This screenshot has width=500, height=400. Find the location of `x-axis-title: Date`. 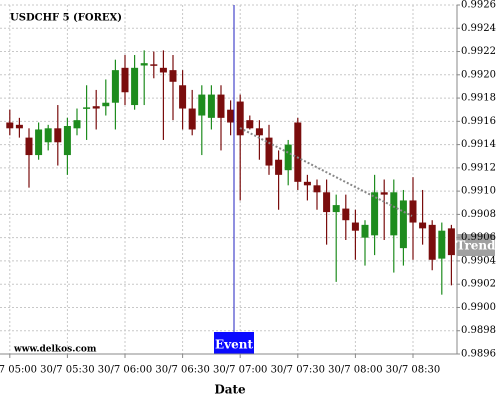

x-axis-title: Date is located at coordinates (230, 390).